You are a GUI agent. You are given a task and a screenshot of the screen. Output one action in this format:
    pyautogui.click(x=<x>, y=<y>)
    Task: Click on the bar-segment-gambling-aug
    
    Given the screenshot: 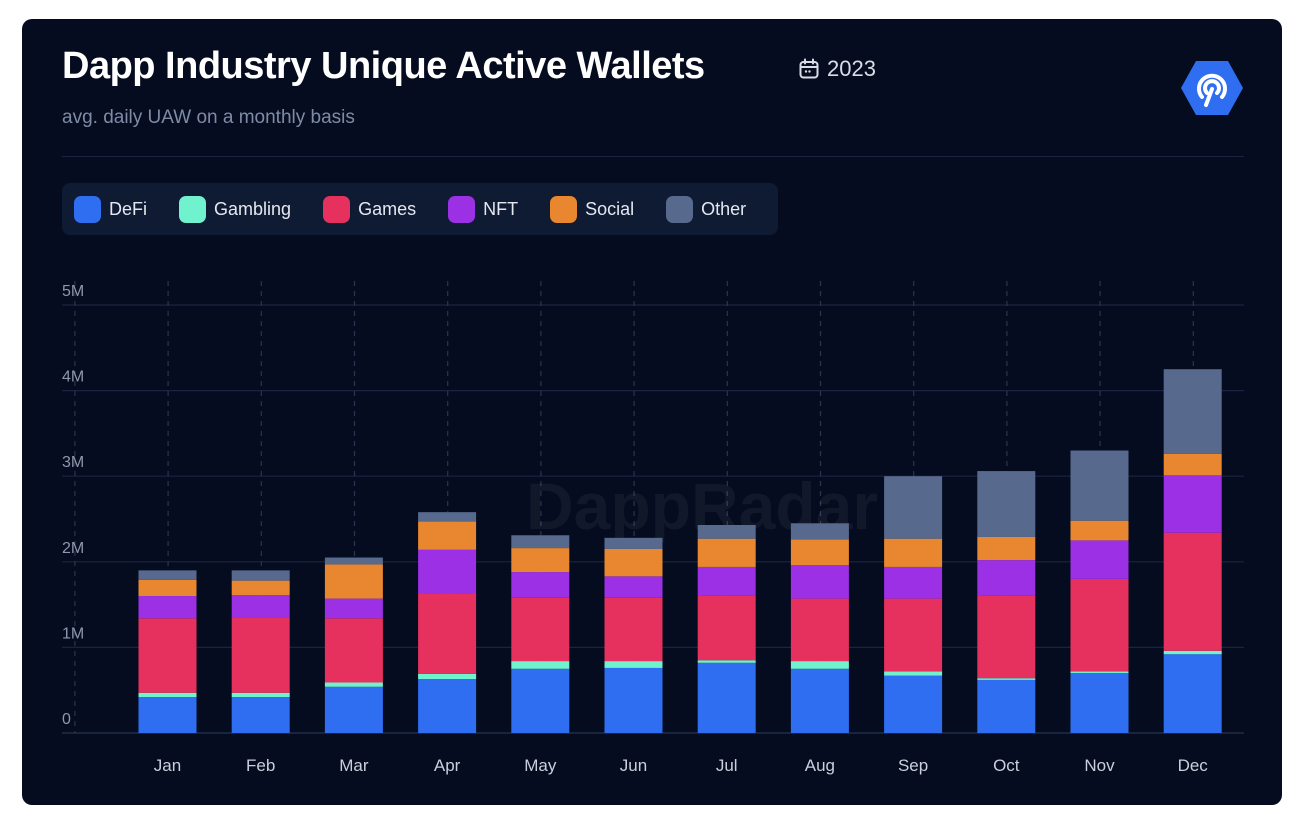 What is the action you would take?
    pyautogui.click(x=819, y=665)
    